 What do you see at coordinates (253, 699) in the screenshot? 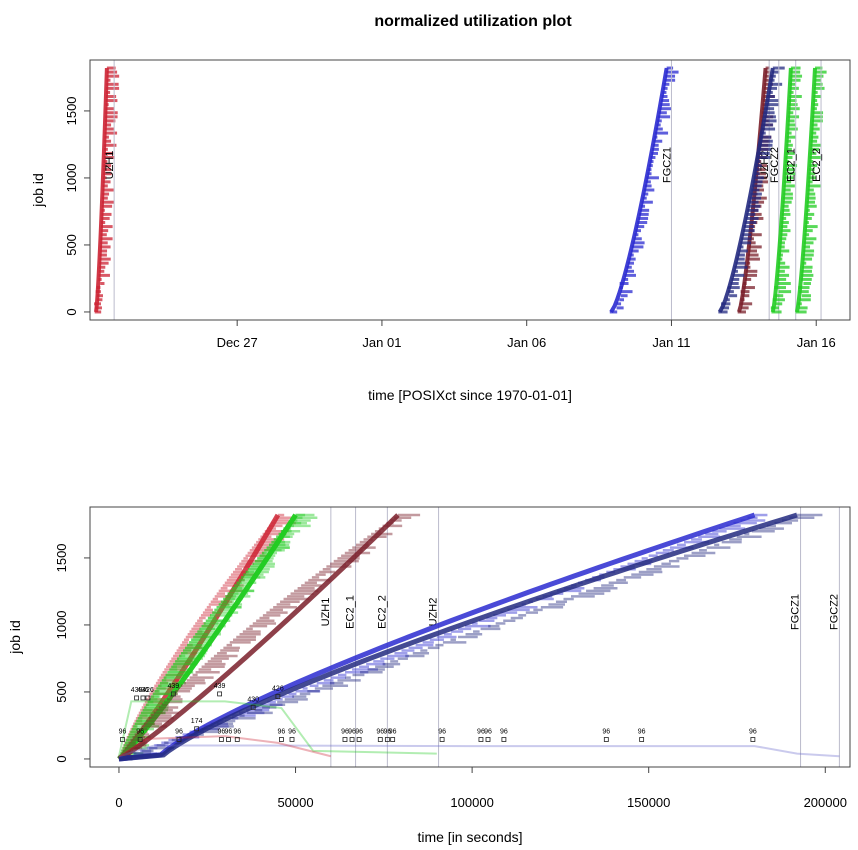
I see `annotation-label: 430` at bounding box center [253, 699].